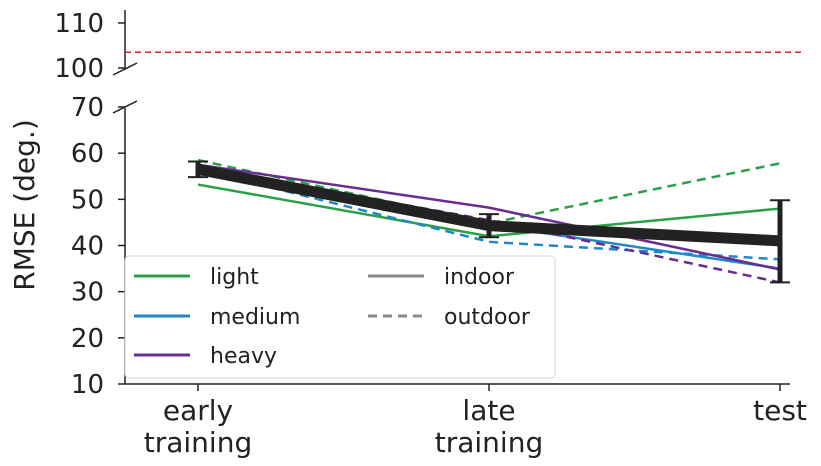 The height and width of the screenshot is (466, 821). Describe the element at coordinates (96, 46) in the screenshot. I see `upper-y-axis: 100 110` at that location.